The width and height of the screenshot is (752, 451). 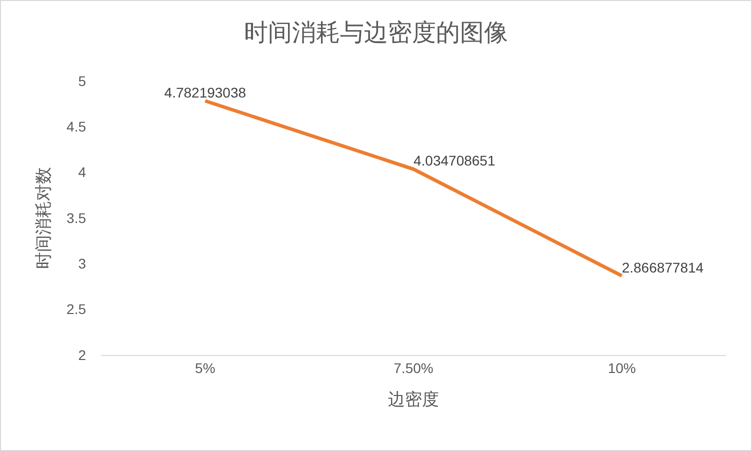 I want to click on x-tick-label: 7.50%, so click(x=414, y=368).